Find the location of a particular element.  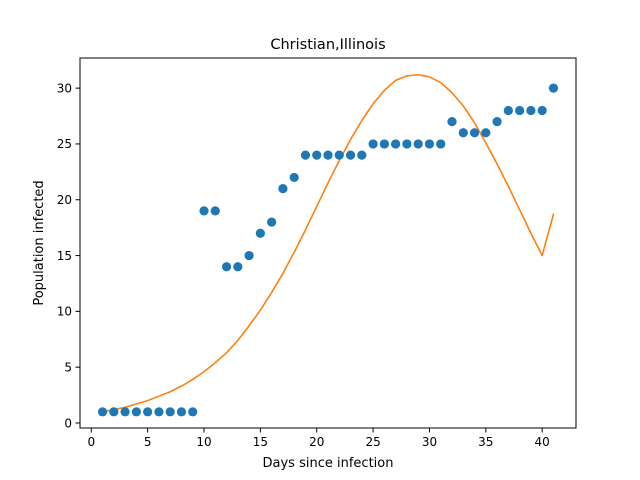

y-tick-label: 15 is located at coordinates (64, 256).